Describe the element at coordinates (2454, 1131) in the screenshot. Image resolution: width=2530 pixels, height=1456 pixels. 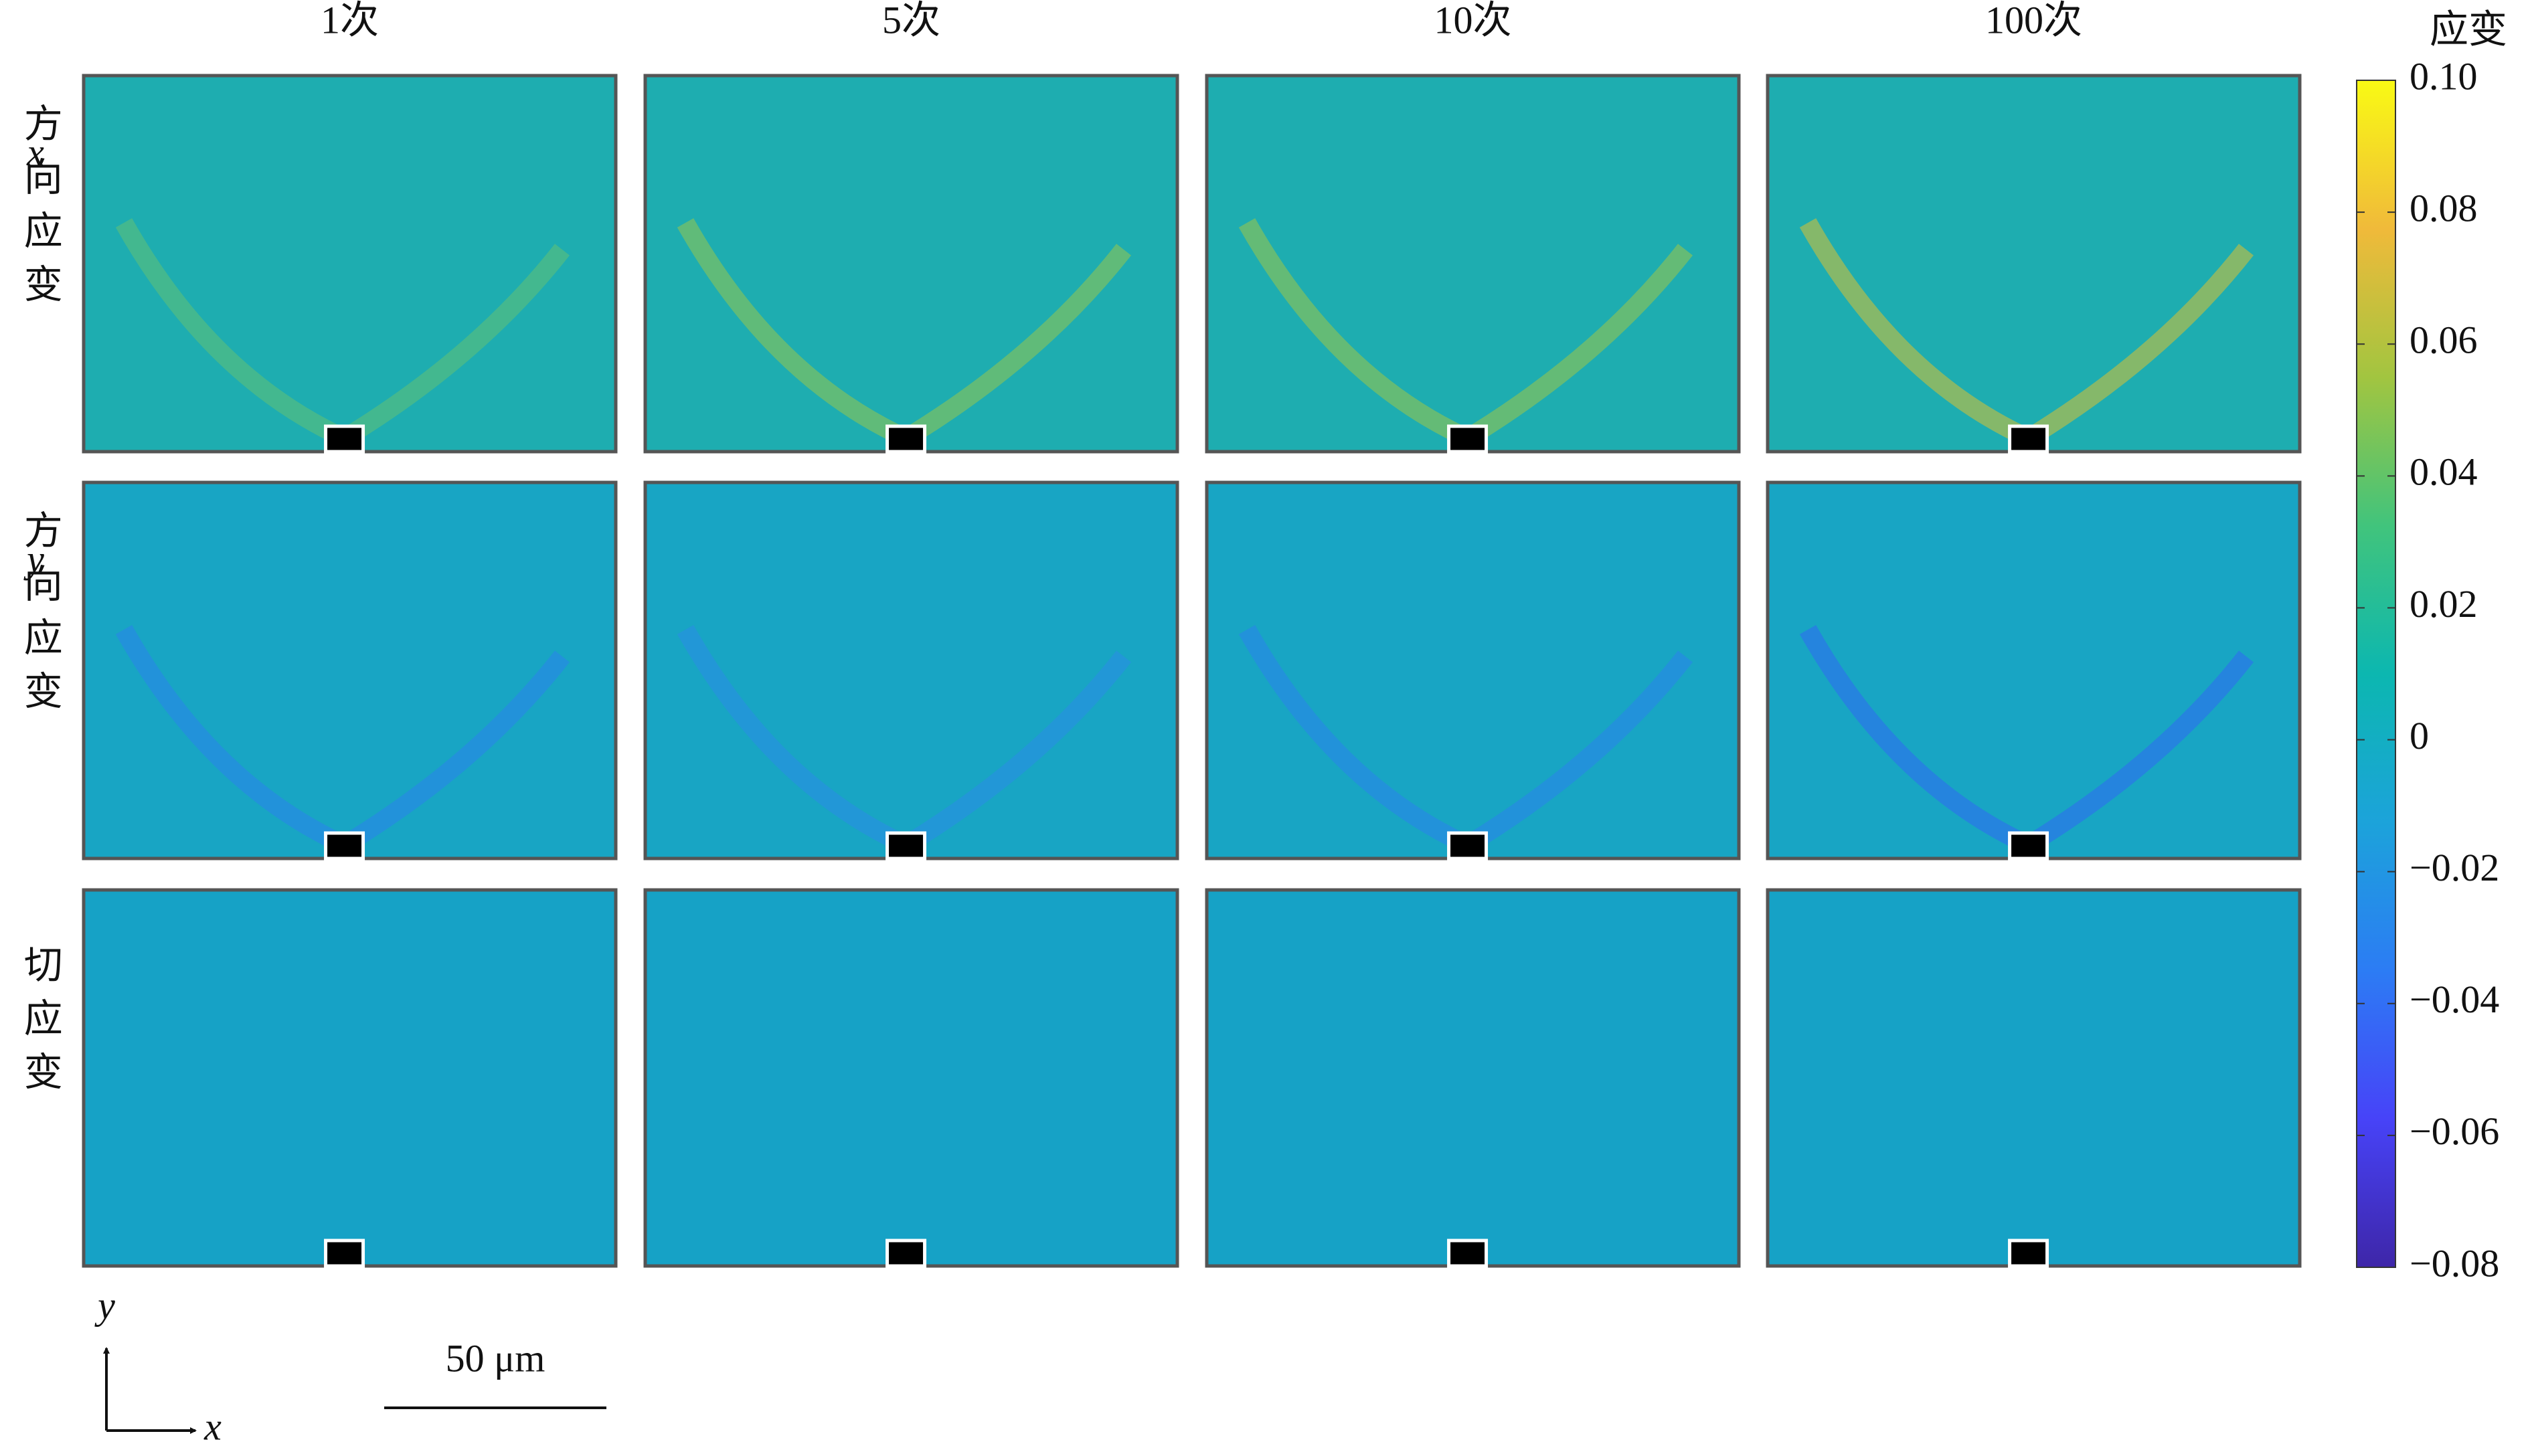
I see `tick-label: −0.06` at that location.